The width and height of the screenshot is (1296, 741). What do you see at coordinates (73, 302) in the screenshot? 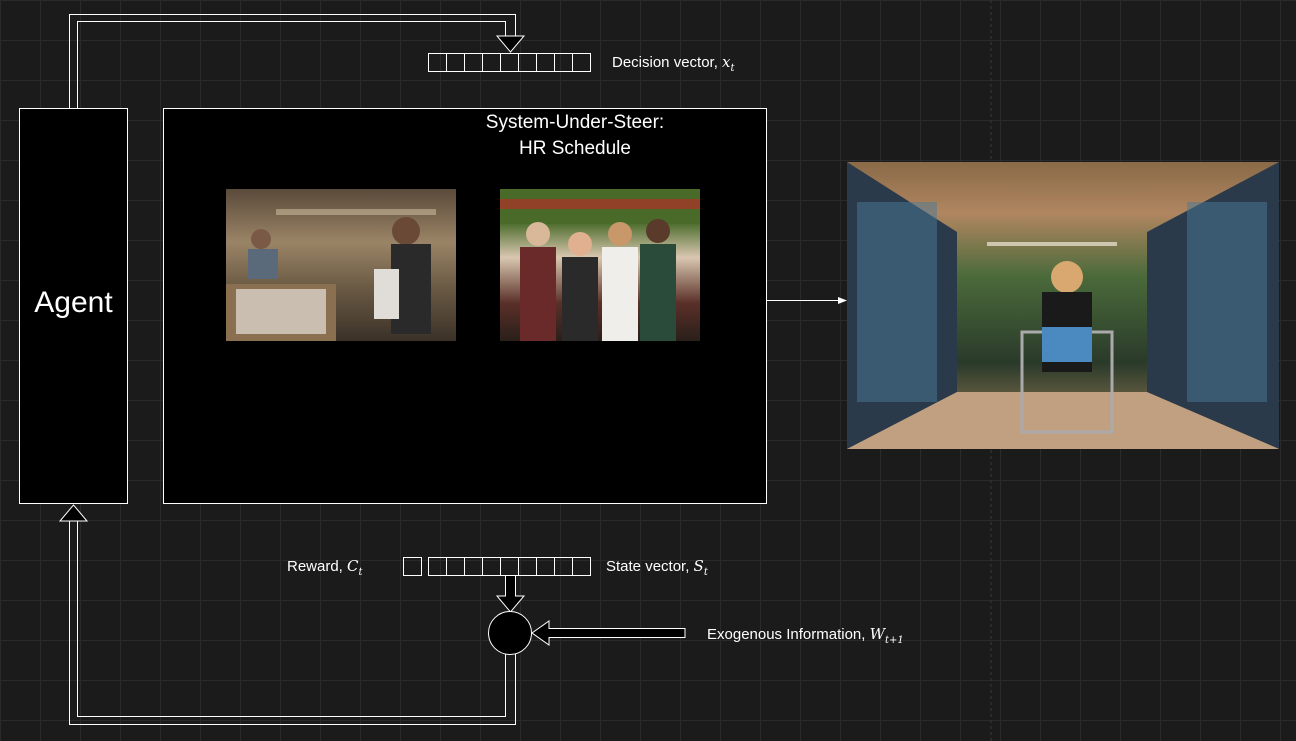
I see `agent-label: Agent` at bounding box center [73, 302].